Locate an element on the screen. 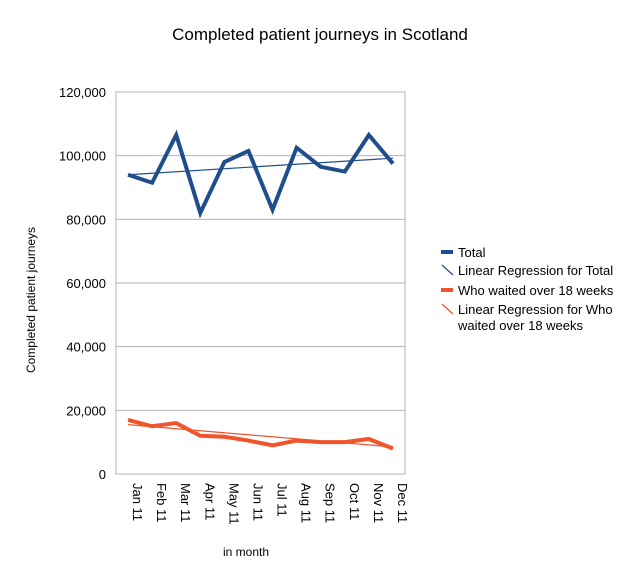 This screenshot has width=640, height=584. y-tick-label: 120,000 is located at coordinates (82, 92).